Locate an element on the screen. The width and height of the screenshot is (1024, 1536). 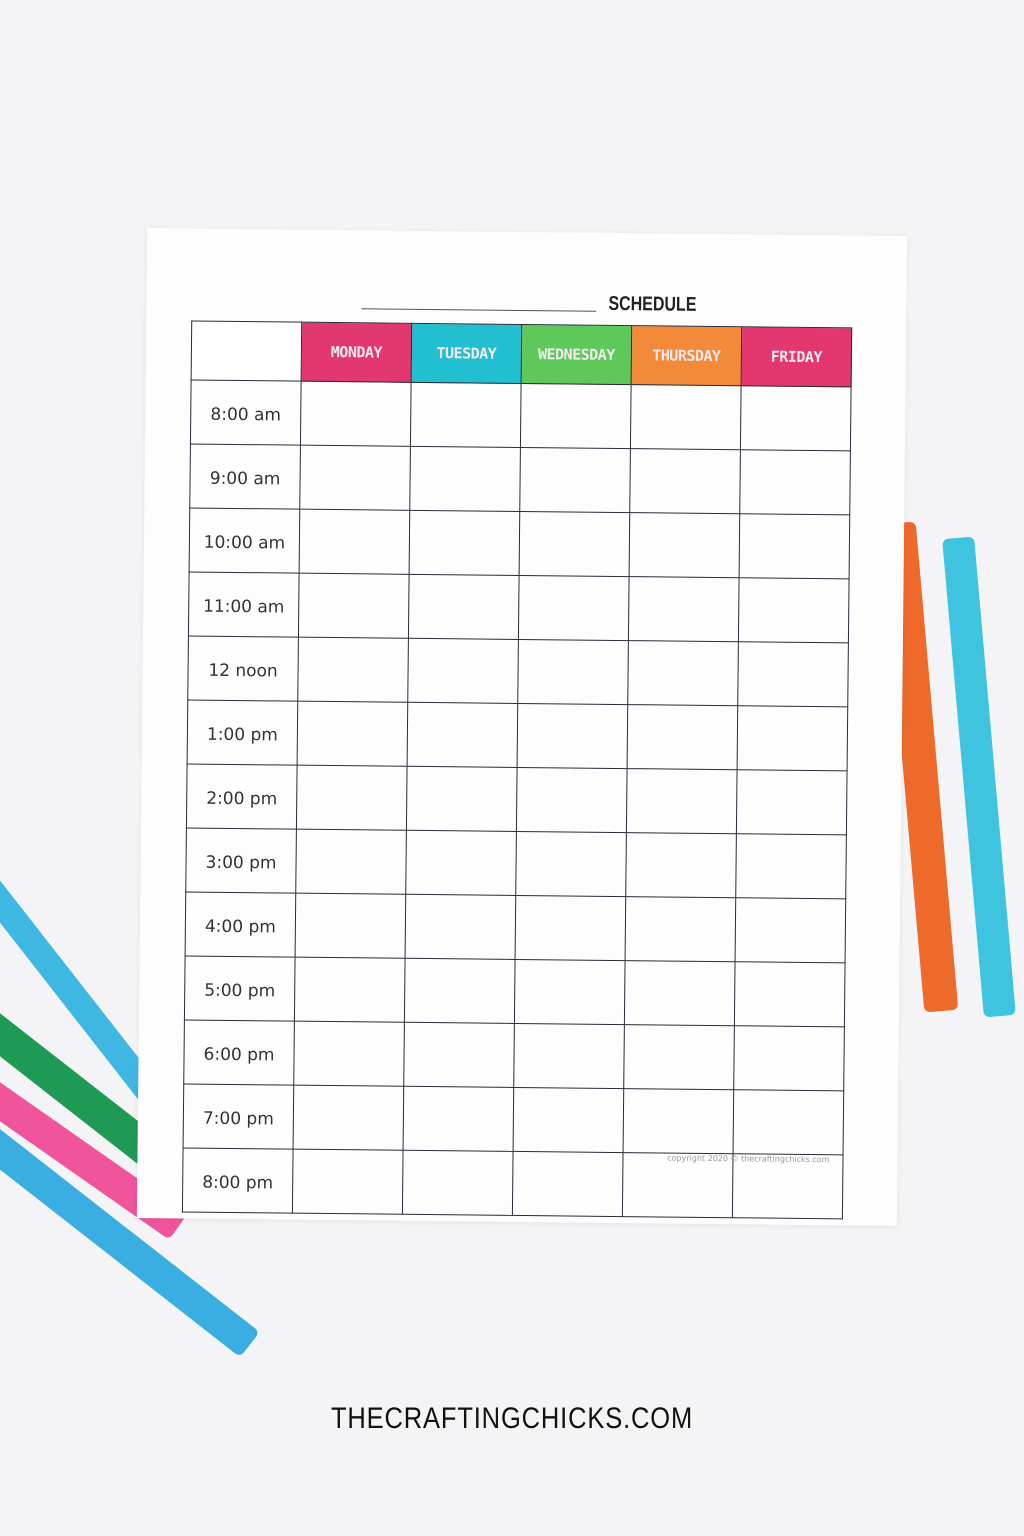
time-row: 6:00 pm is located at coordinates (514, 1055).